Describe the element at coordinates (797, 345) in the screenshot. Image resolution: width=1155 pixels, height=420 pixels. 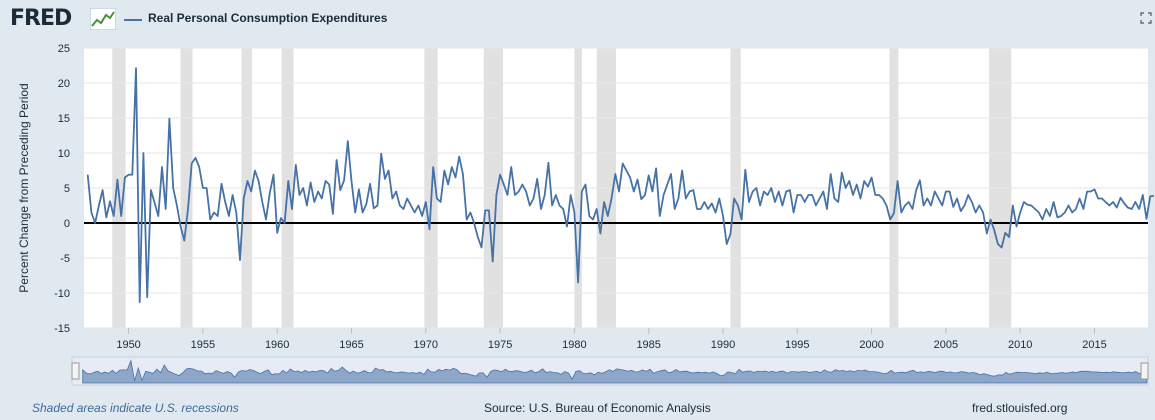
I see `x-tick-label: 1995` at that location.